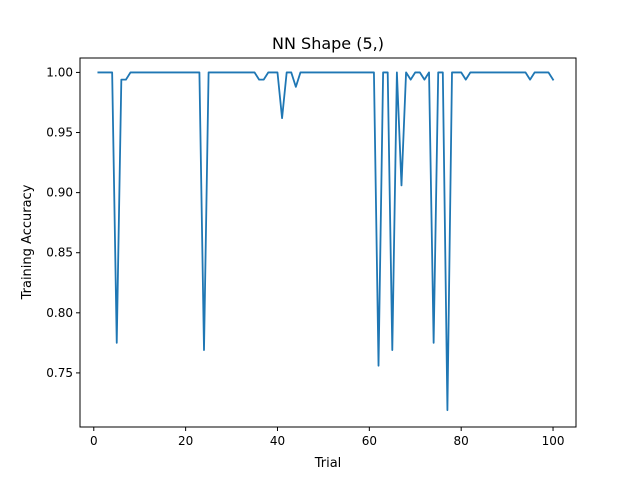  I want to click on y-tick-label: 0.85, so click(59, 253).